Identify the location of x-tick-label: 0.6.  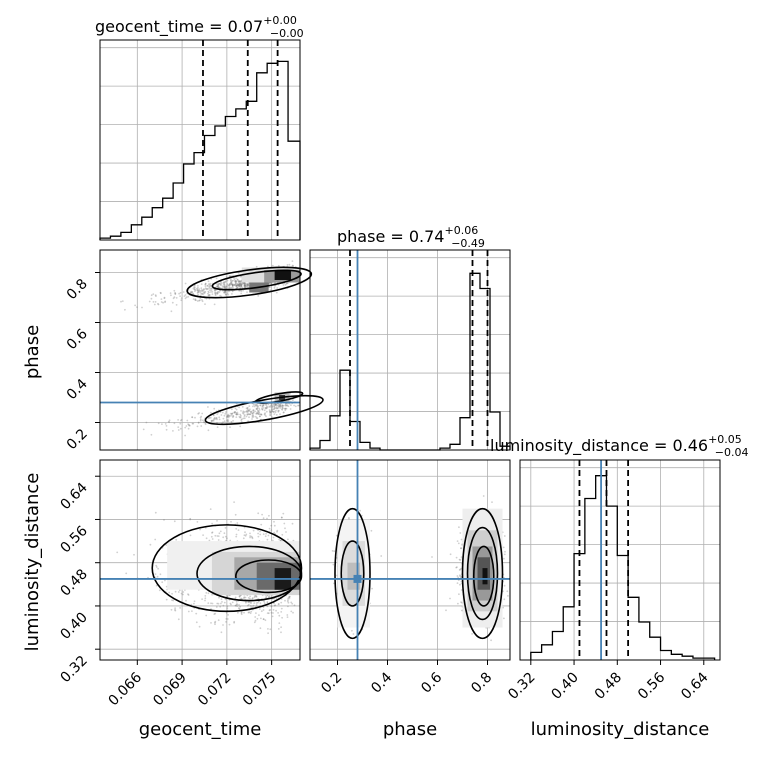
(431, 682).